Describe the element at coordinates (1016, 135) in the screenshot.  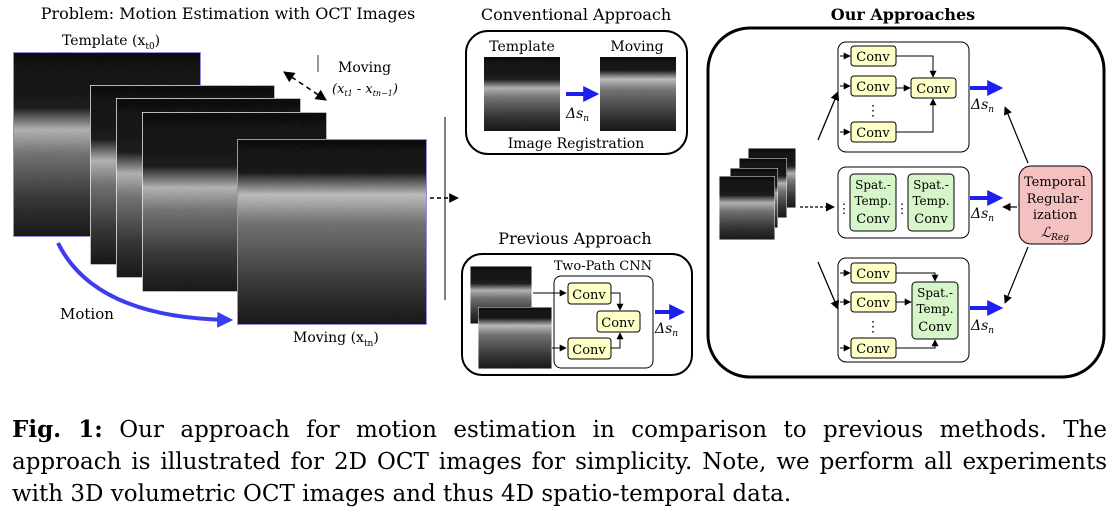
I see `reg-arrow-top` at that location.